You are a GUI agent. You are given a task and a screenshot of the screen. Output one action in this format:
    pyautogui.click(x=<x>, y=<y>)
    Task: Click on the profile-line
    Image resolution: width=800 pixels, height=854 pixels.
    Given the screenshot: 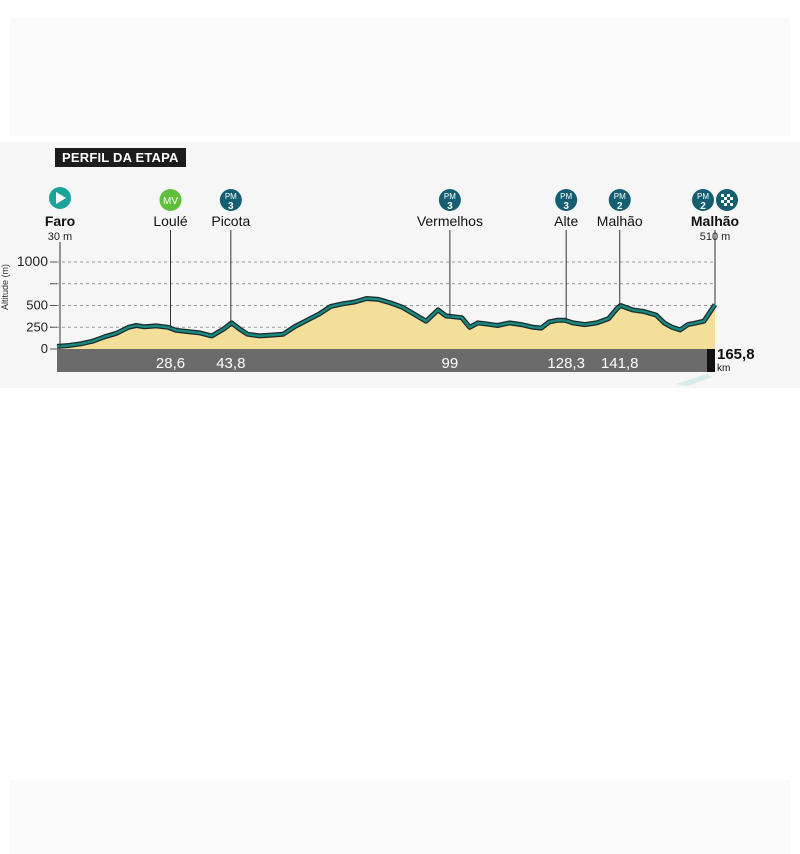 What is the action you would take?
    pyautogui.click(x=386, y=322)
    